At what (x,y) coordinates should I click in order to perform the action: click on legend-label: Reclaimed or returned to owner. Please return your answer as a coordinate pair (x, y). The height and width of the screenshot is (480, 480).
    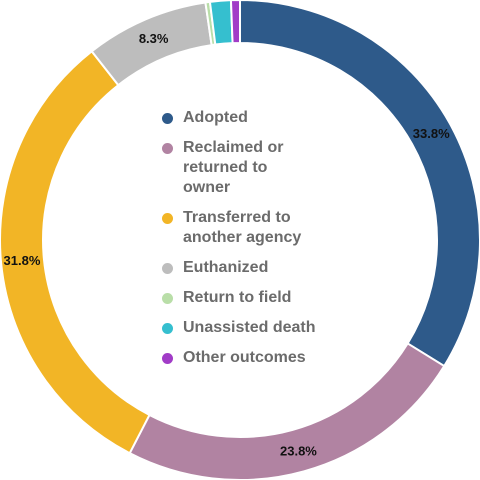
    Looking at the image, I should click on (233, 167).